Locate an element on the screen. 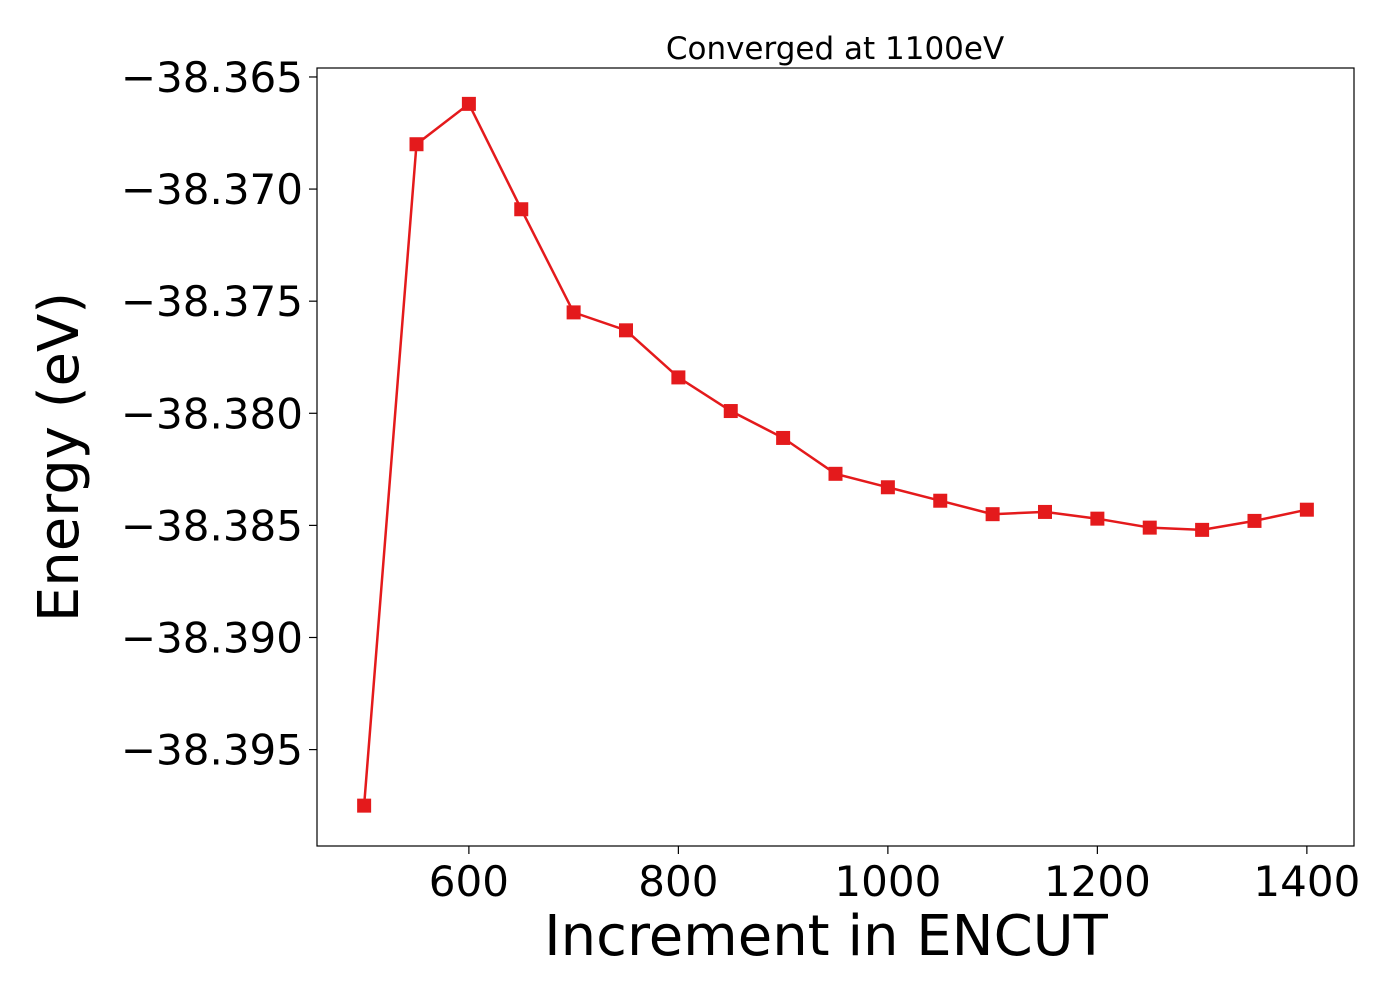 The image size is (1400, 1000). y-tick-label: −38.380 is located at coordinates (212, 413).